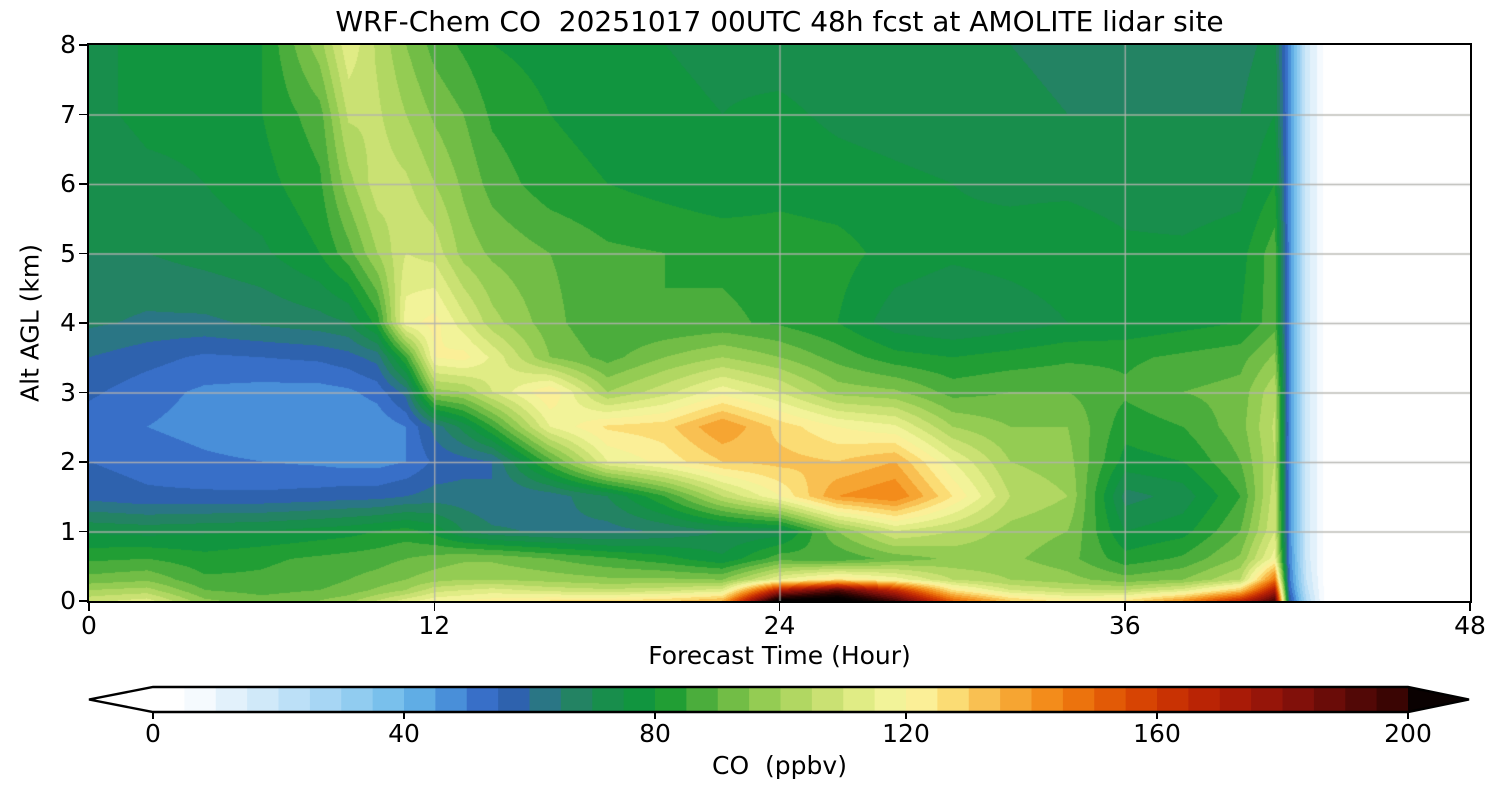 The width and height of the screenshot is (1500, 800). What do you see at coordinates (68, 531) in the screenshot?
I see `y-tick-label: 1` at bounding box center [68, 531].